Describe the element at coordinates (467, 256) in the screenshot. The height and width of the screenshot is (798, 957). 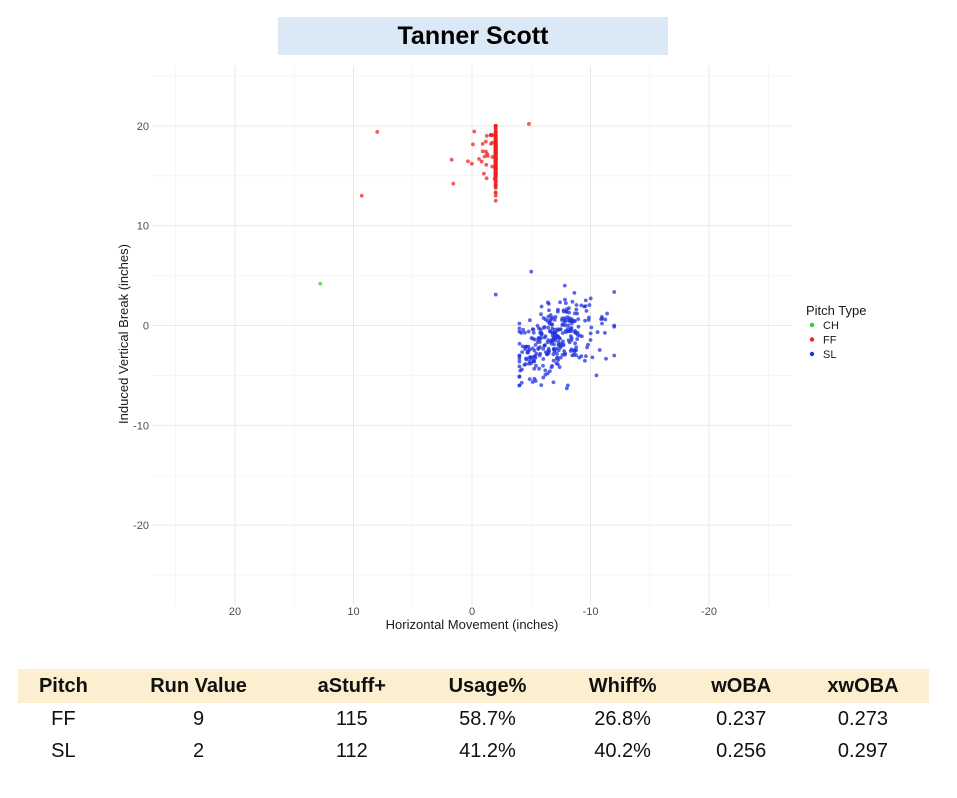
I see `data-points` at that location.